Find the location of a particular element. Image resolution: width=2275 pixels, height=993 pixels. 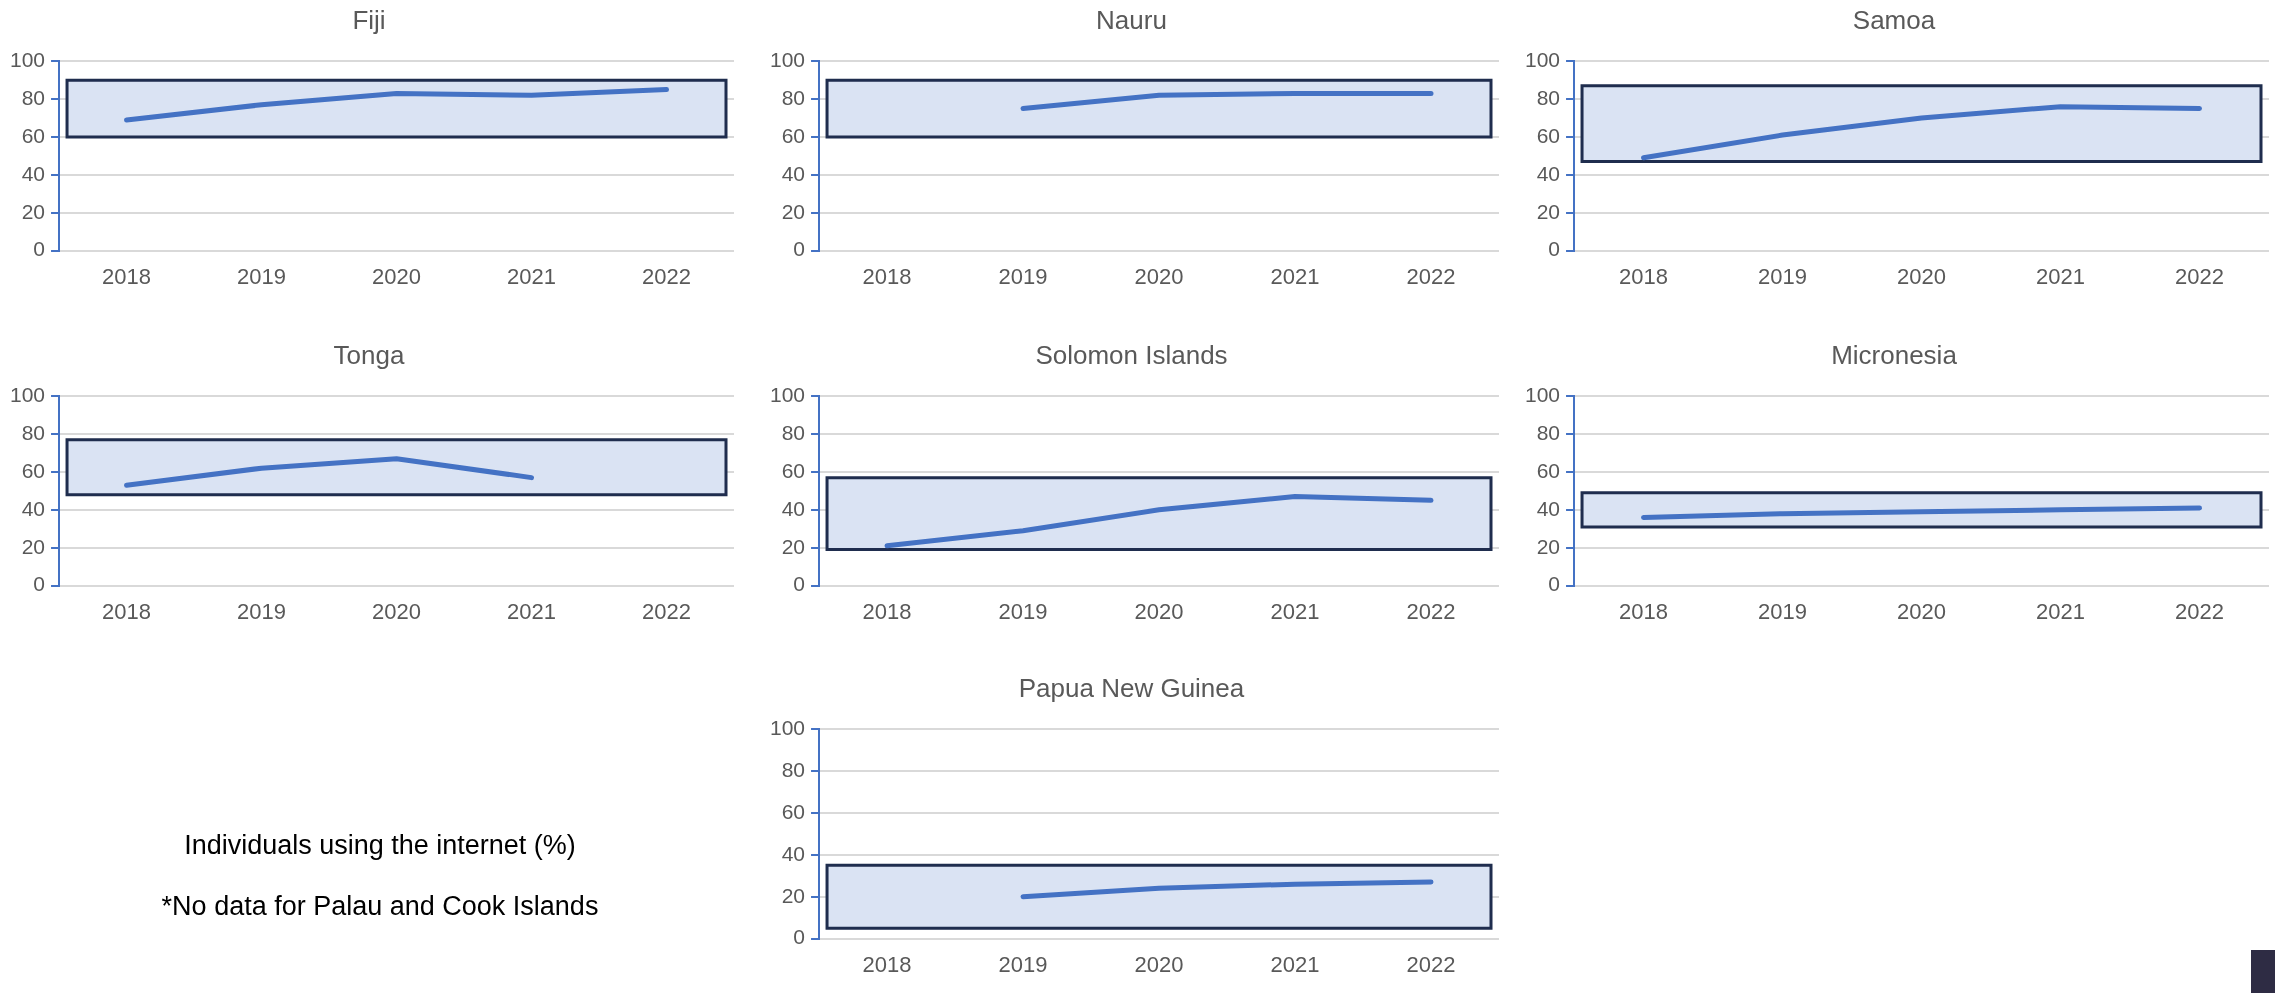

chart-title: Solomon Islands is located at coordinates (1131, 354).